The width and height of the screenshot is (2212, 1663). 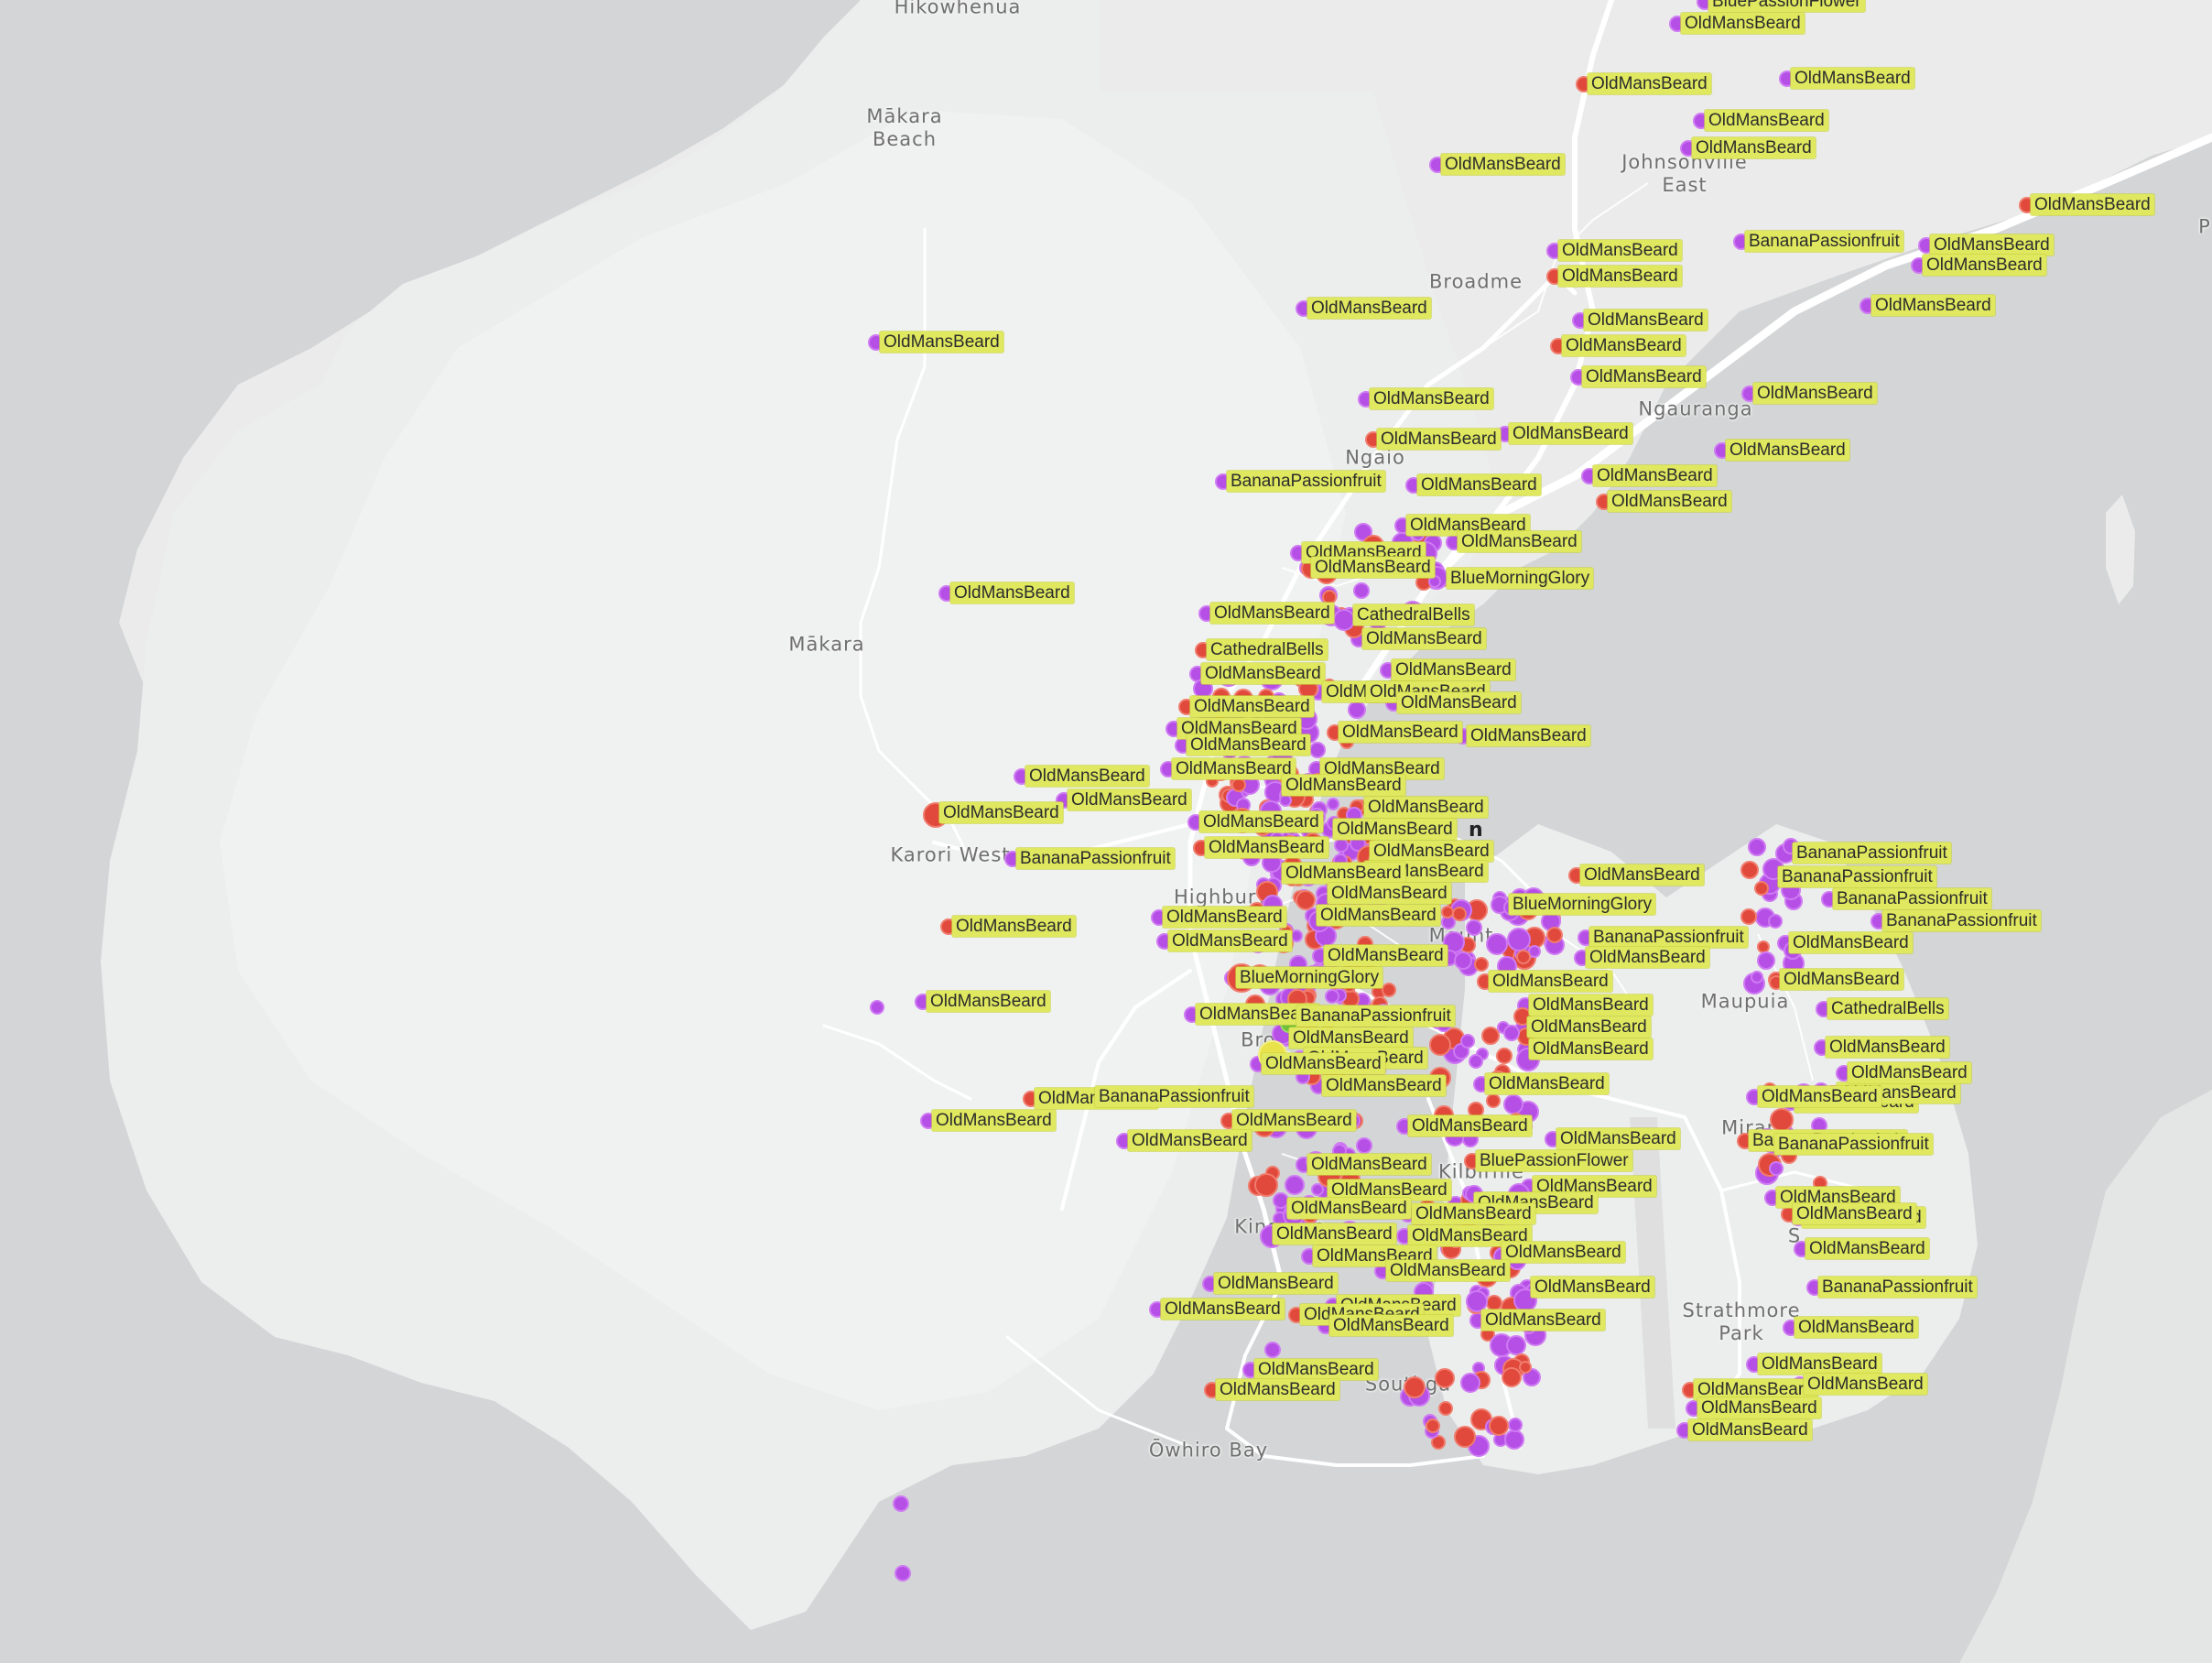 I want to click on map-marker-glyph: n, so click(x=1476, y=831).